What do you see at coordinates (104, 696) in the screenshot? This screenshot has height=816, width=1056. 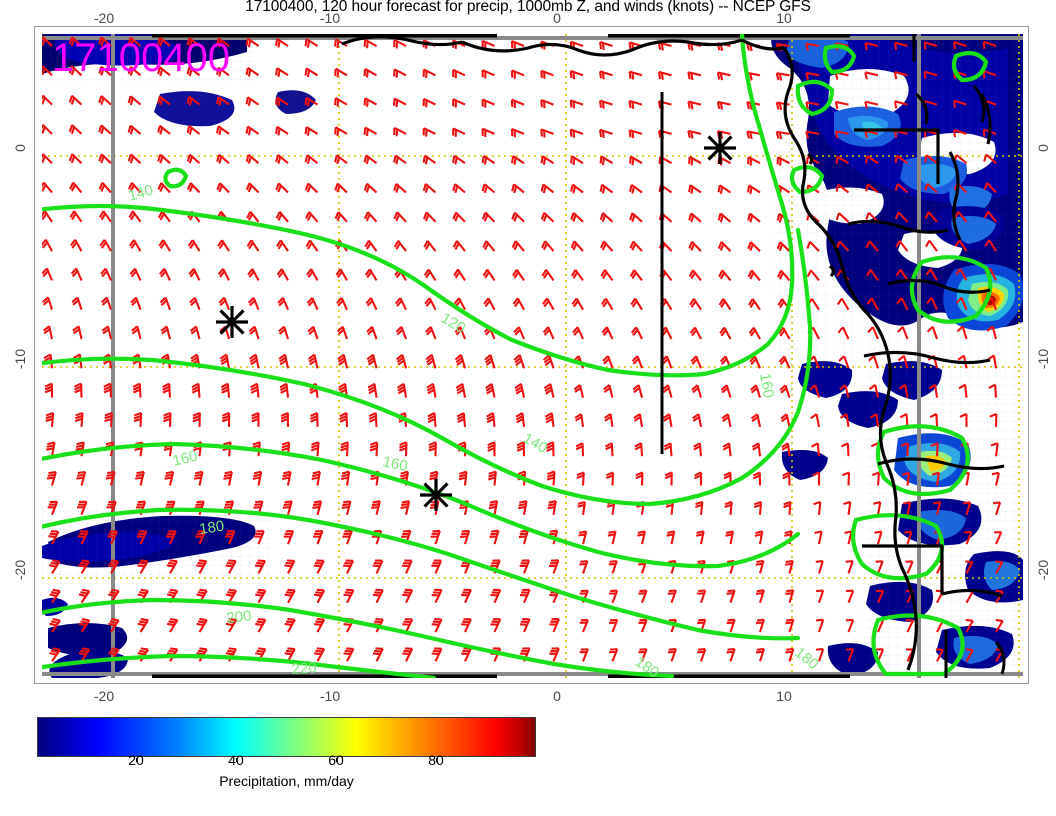 I see `x-tick-bottom-0: -20` at bounding box center [104, 696].